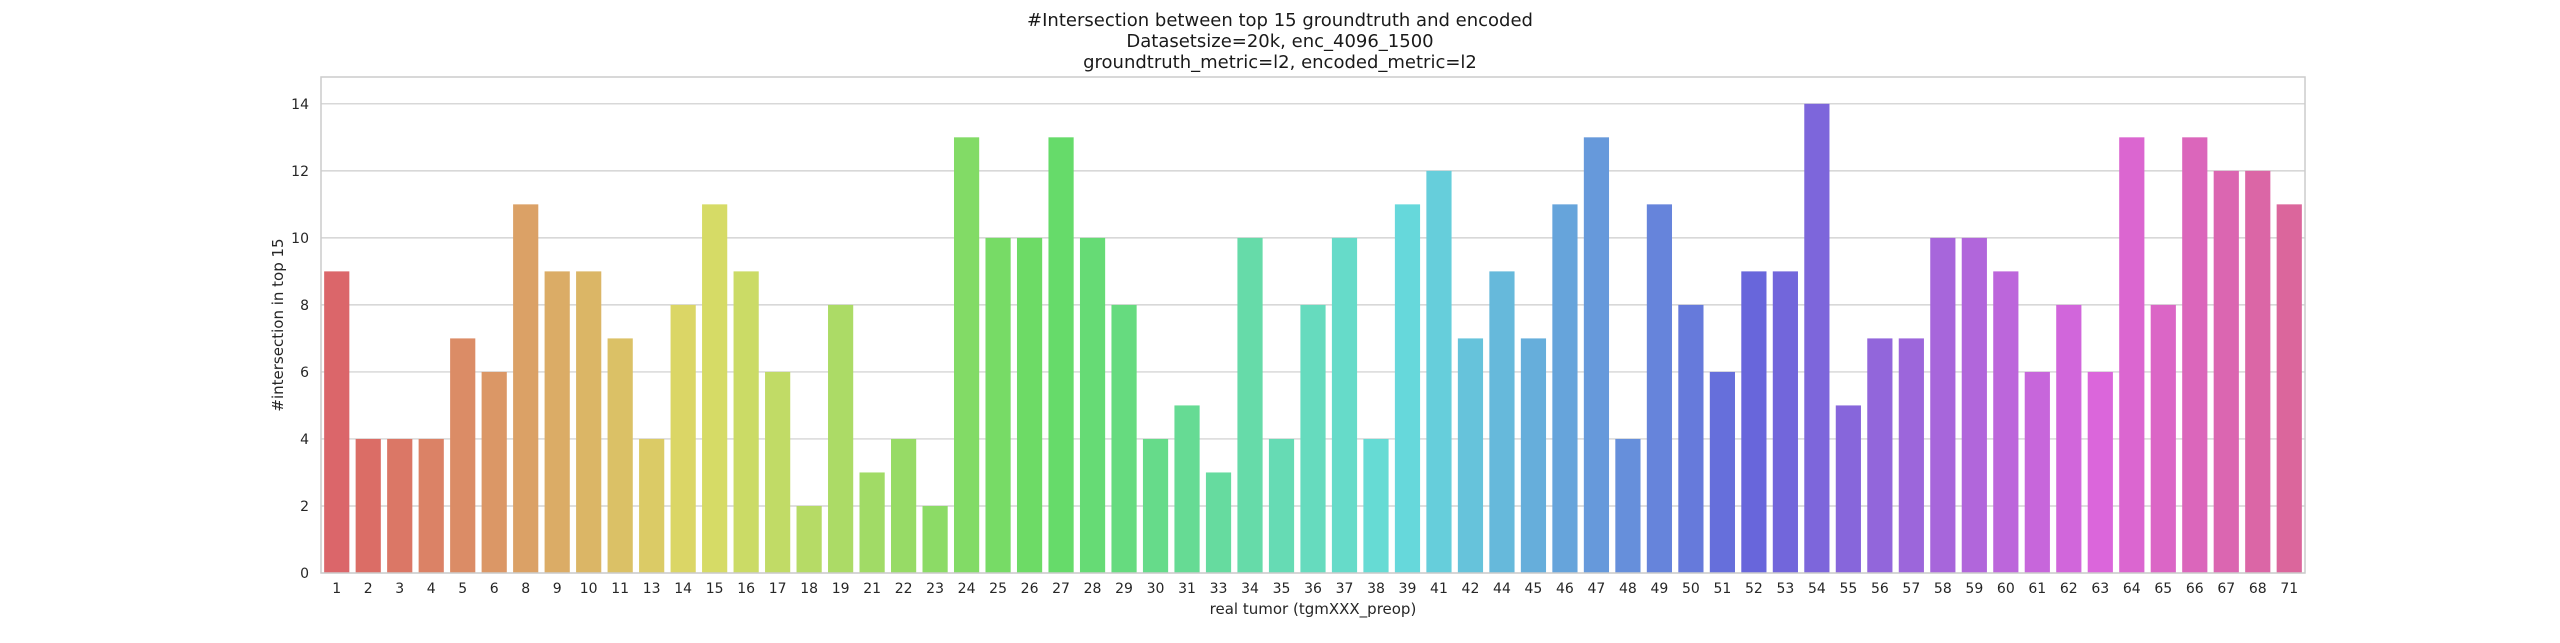 Image resolution: width=2560 pixels, height=643 pixels. Describe the element at coordinates (2037, 589) in the screenshot. I see `x-tick-label: 61` at that location.